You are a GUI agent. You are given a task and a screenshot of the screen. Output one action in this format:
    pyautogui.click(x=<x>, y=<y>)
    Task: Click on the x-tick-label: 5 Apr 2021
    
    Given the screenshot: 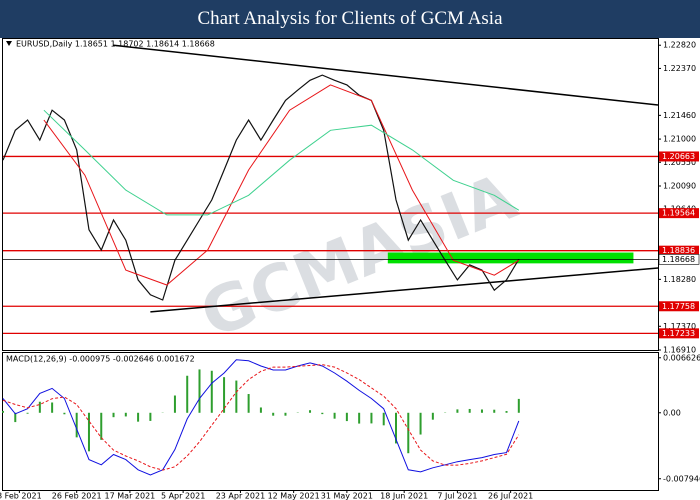 What is the action you would take?
    pyautogui.click(x=183, y=496)
    